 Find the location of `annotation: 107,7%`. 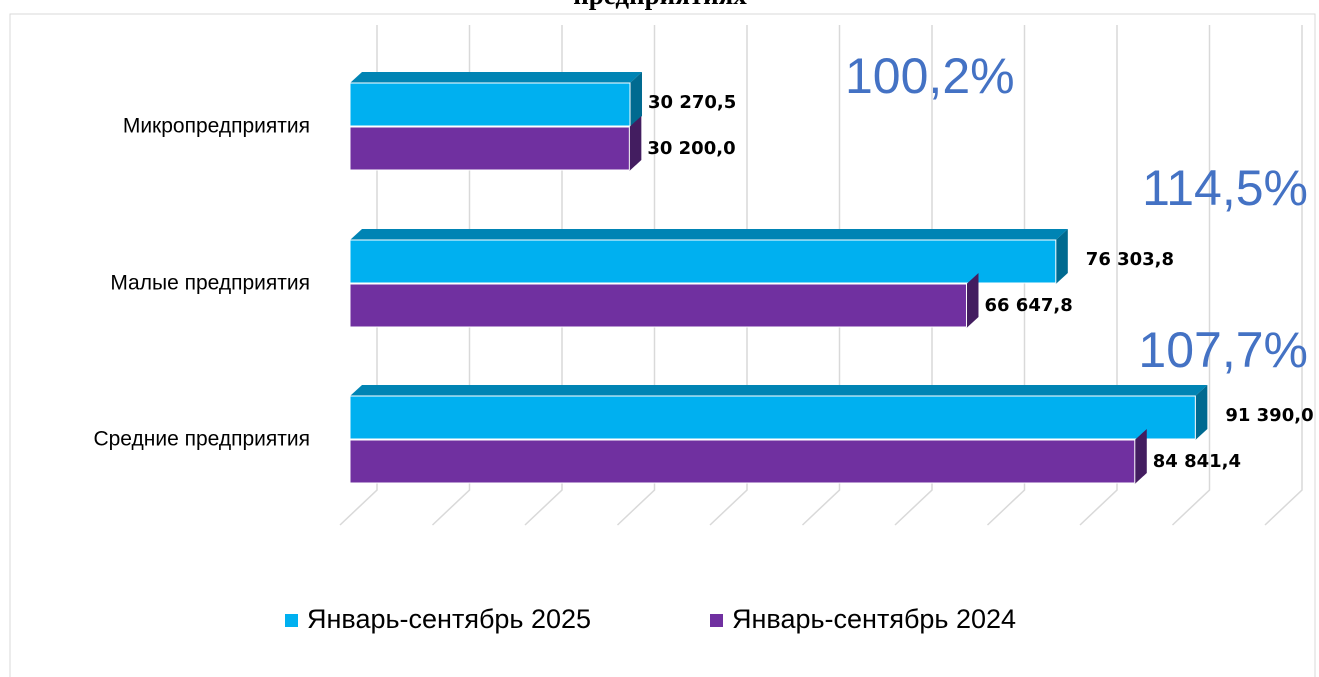

annotation: 107,7% is located at coordinates (1223, 350).